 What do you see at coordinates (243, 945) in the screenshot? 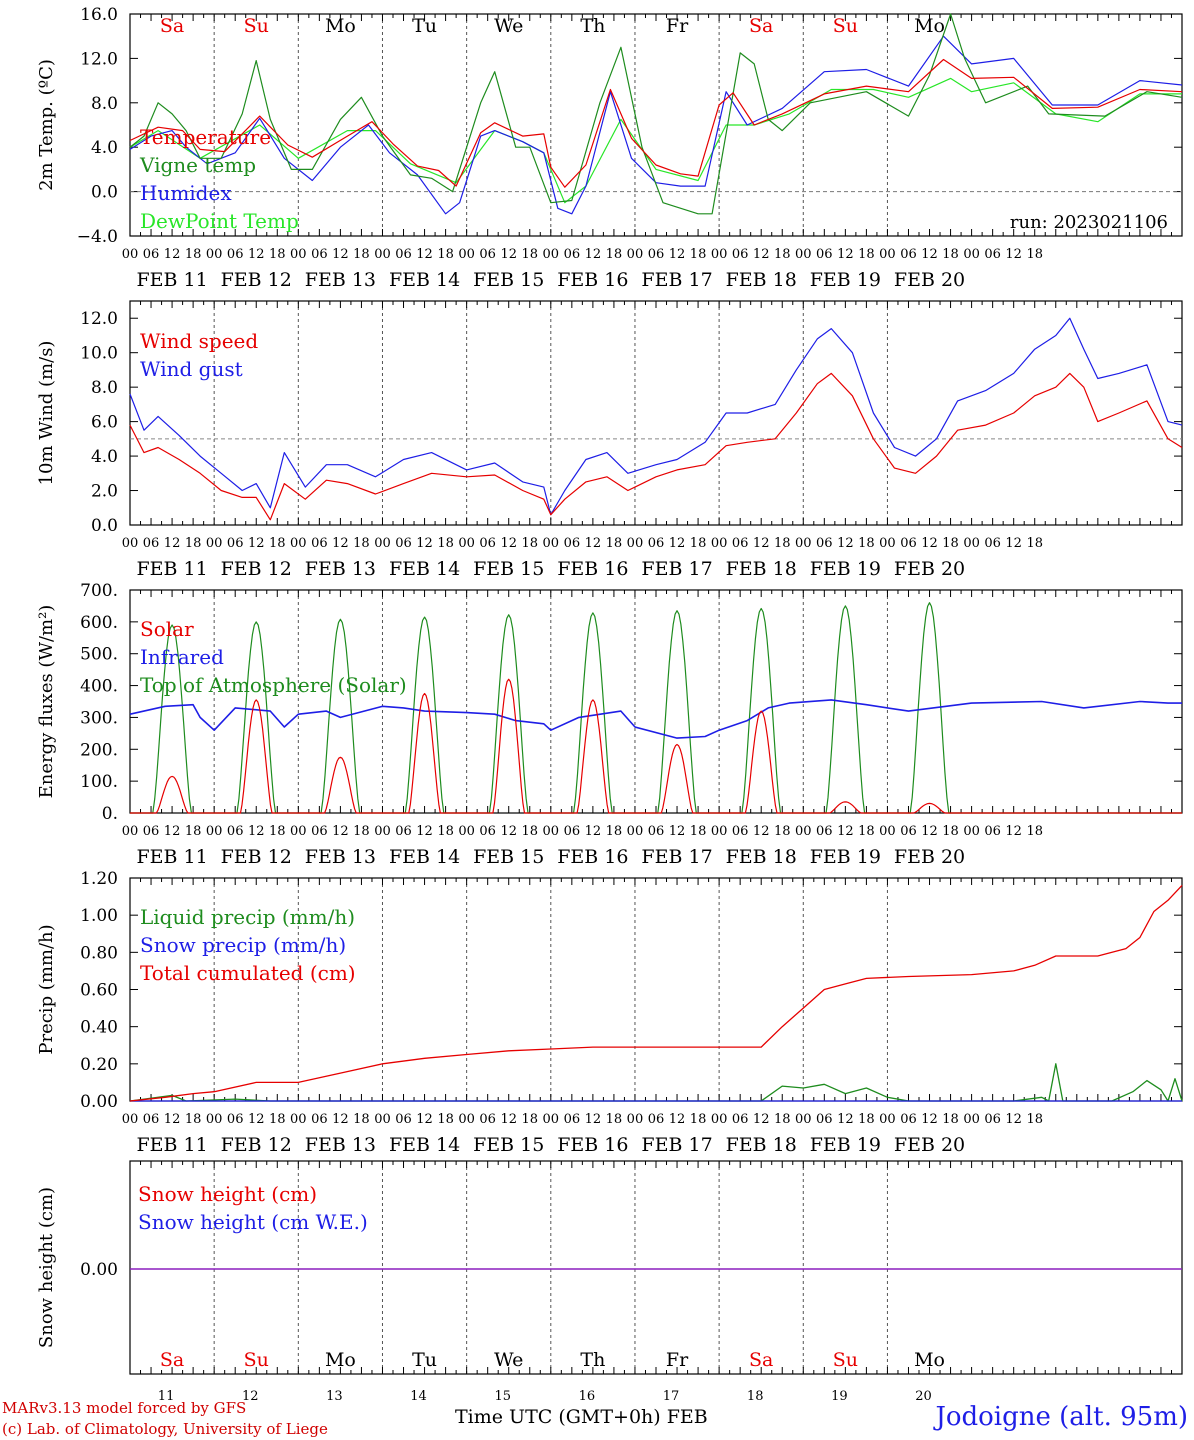
I see `legend-snow-precip-mm-h: Snow precip (mm/h)` at bounding box center [243, 945].